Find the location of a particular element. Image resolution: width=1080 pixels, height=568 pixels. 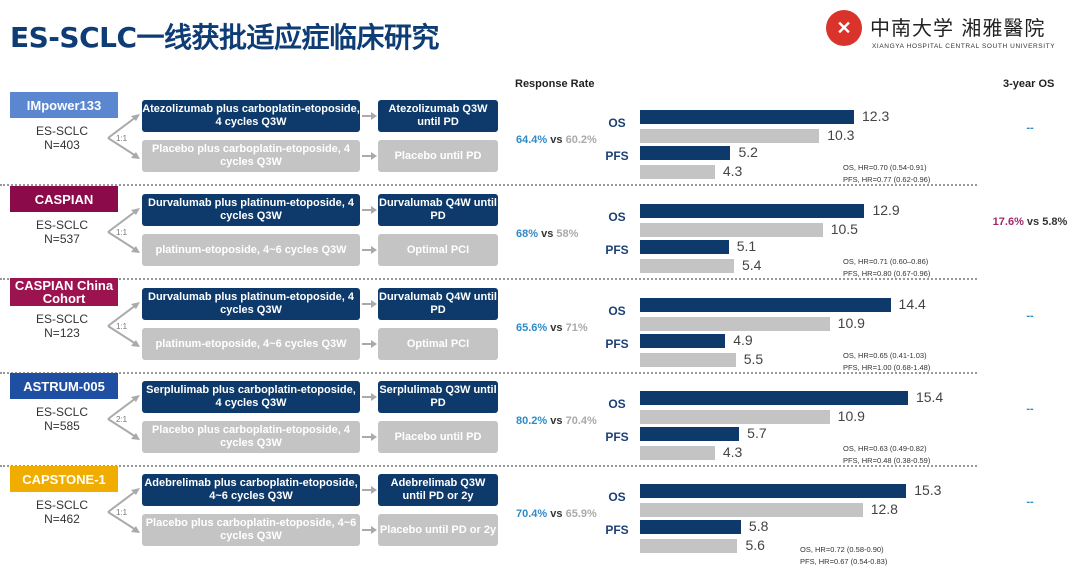

os-value-ctl: 10.9 is located at coordinates (851, 323).